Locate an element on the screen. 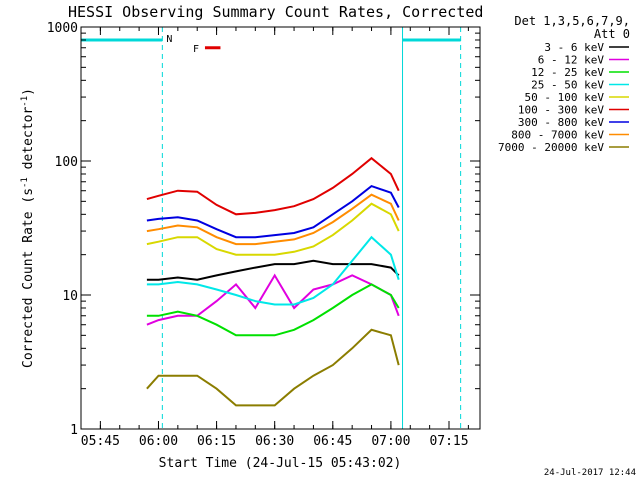 This screenshot has width=640, height=480. x-tick-label: 07:15 is located at coordinates (448, 441).